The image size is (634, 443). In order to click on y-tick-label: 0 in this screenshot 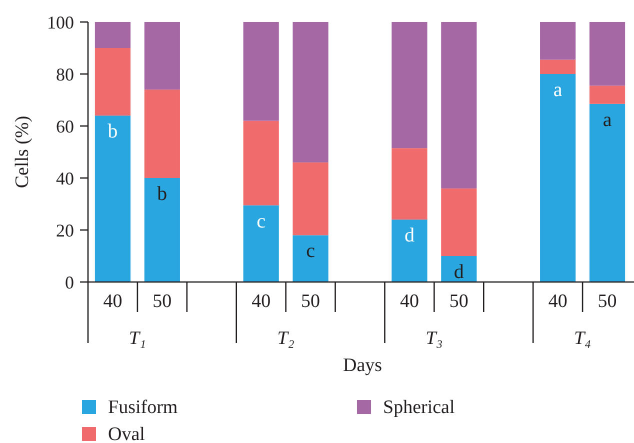, I will do `click(69, 282)`.